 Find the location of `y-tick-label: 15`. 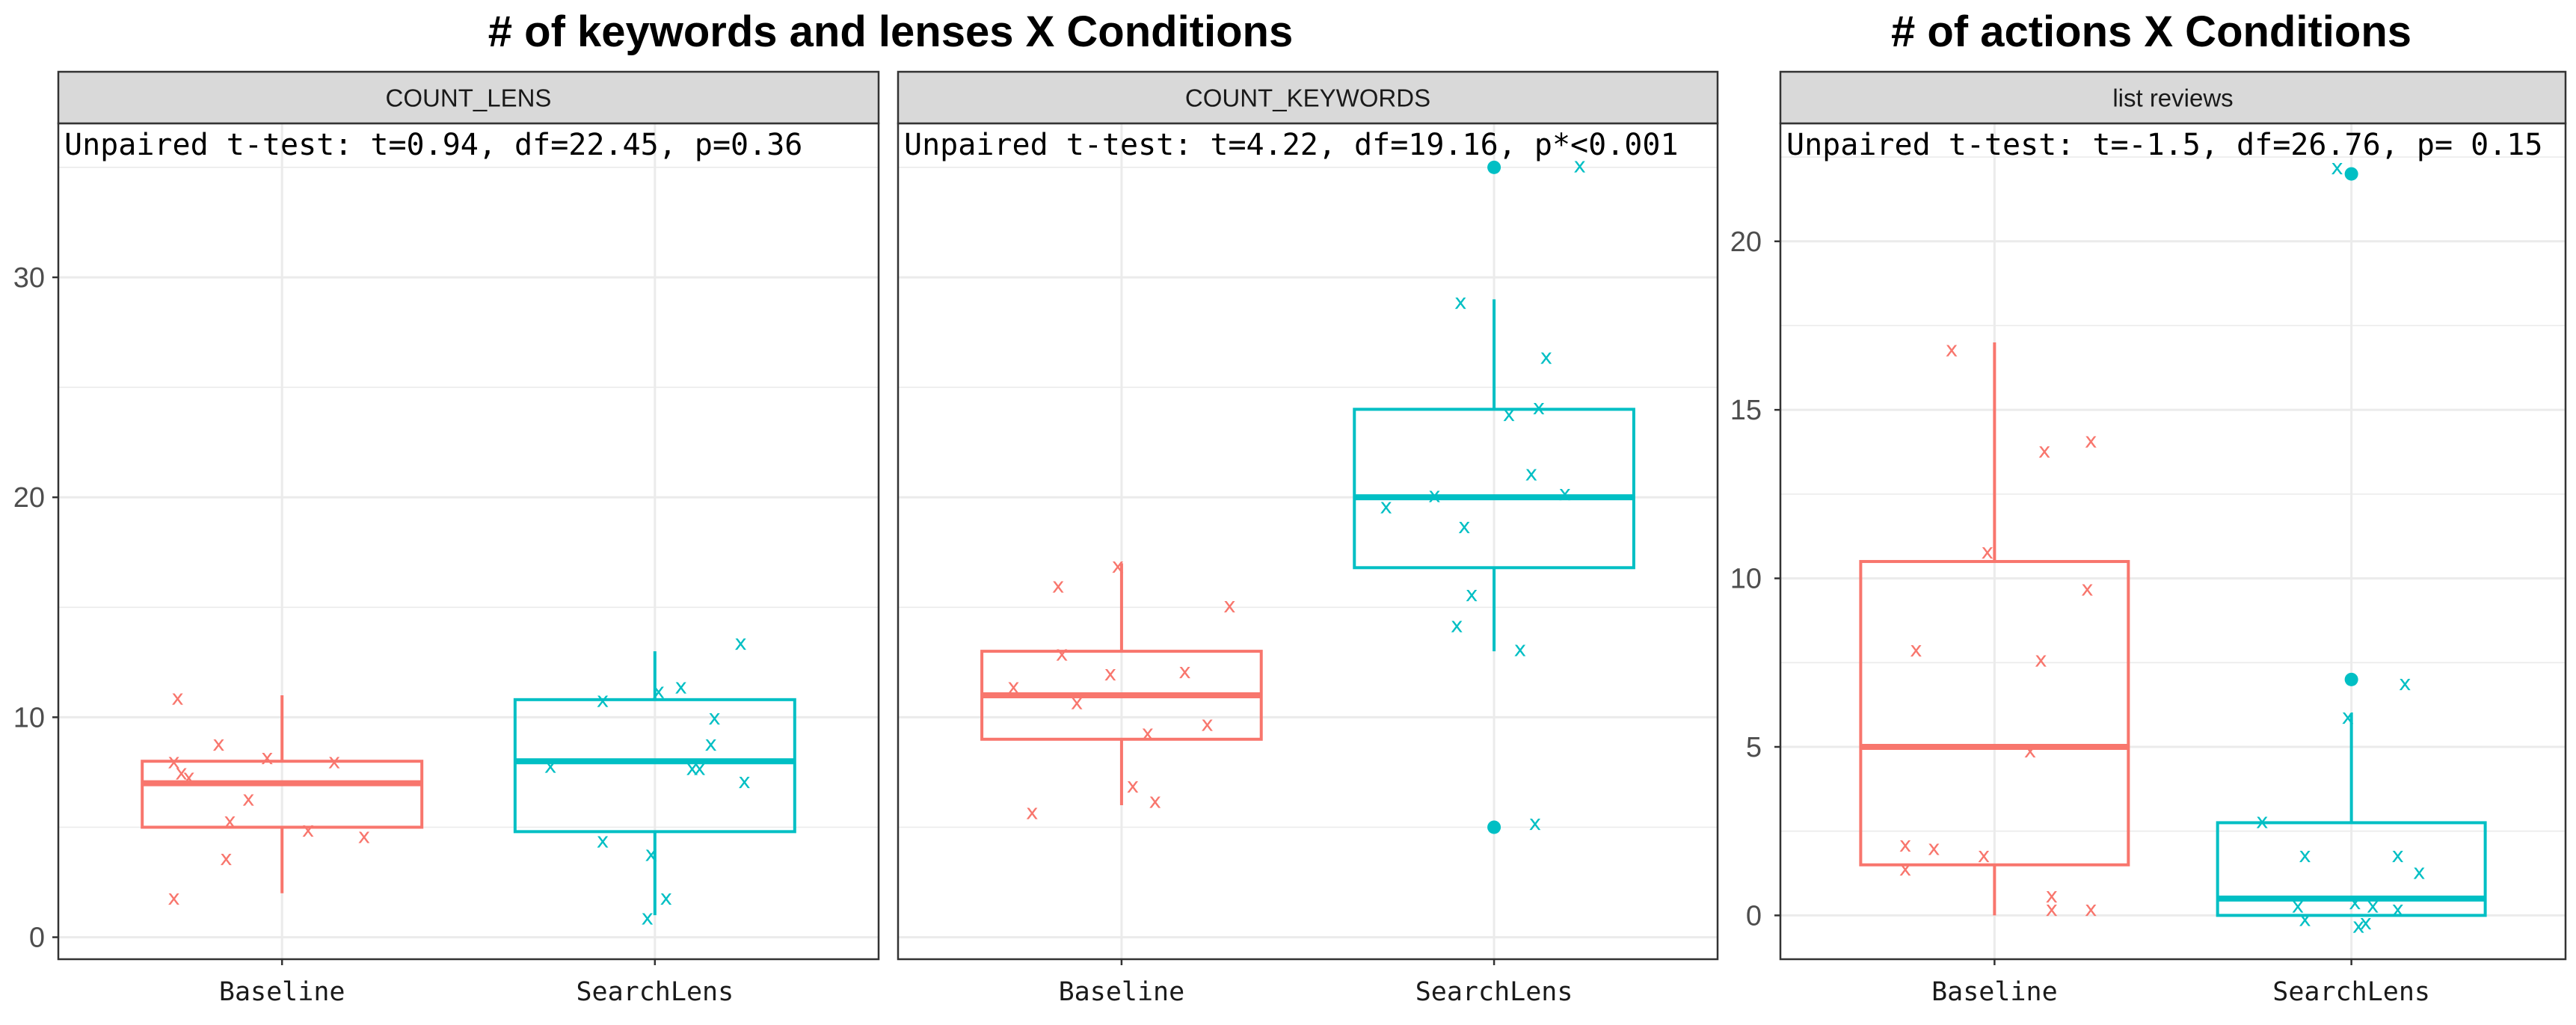

y-tick-label: 15 is located at coordinates (1746, 410).